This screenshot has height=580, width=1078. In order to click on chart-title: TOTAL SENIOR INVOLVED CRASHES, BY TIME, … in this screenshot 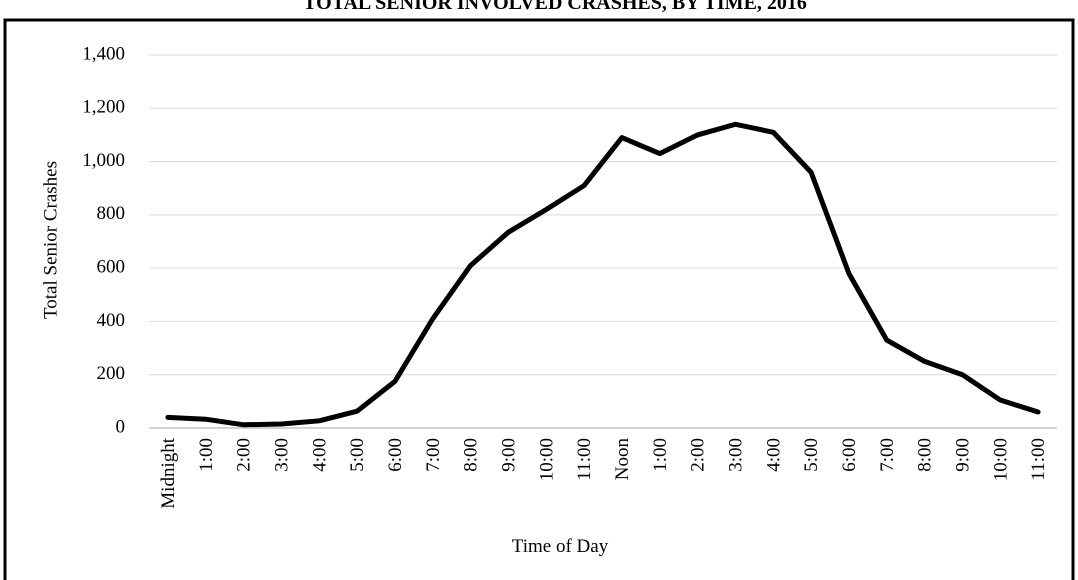, I will do `click(555, 7)`.